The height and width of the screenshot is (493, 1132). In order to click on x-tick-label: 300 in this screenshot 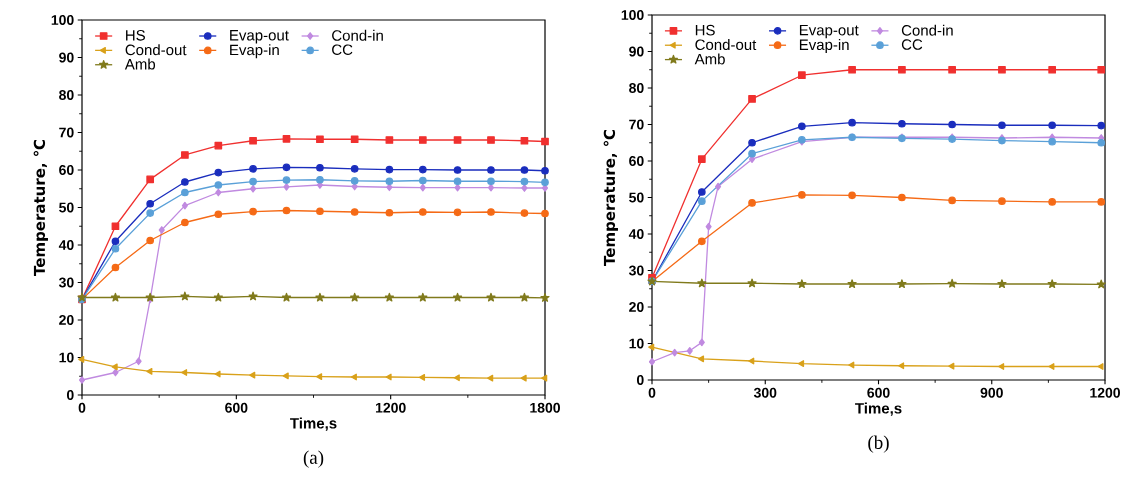, I will do `click(765, 392)`.